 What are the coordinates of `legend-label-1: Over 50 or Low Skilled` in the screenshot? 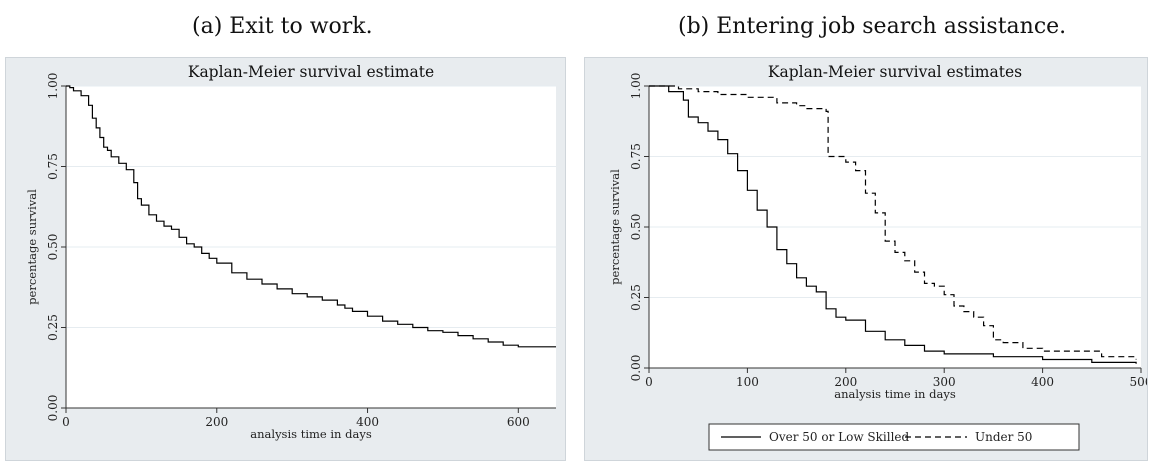 It's located at (839, 437).